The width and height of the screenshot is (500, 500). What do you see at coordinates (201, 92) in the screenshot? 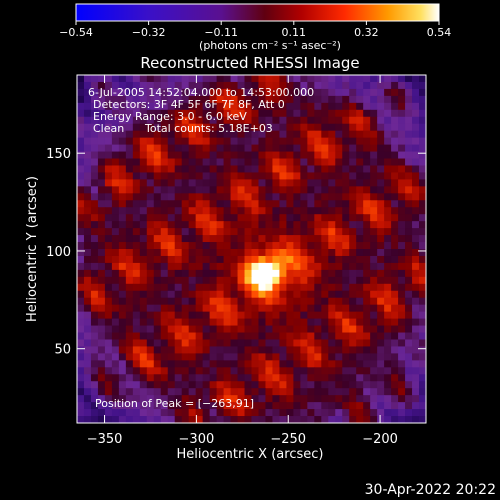
I see `annotation-time: 6-Jul-2005 14:52:04.000 to 14:53:00.000` at bounding box center [201, 92].